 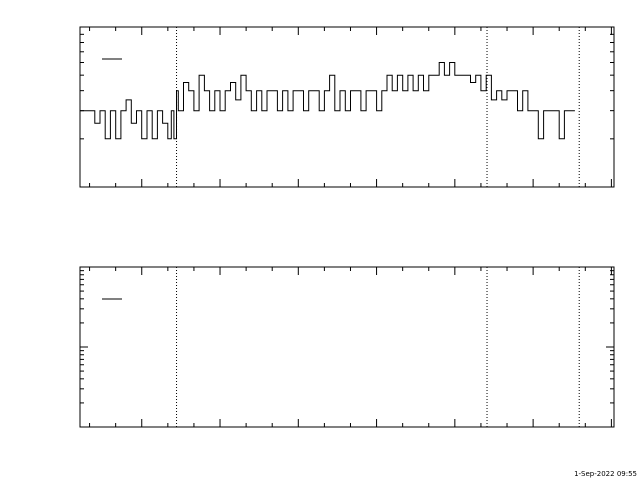 I want to click on footer-timestamp: 1-Sep-2022 09:55, so click(x=605, y=474).